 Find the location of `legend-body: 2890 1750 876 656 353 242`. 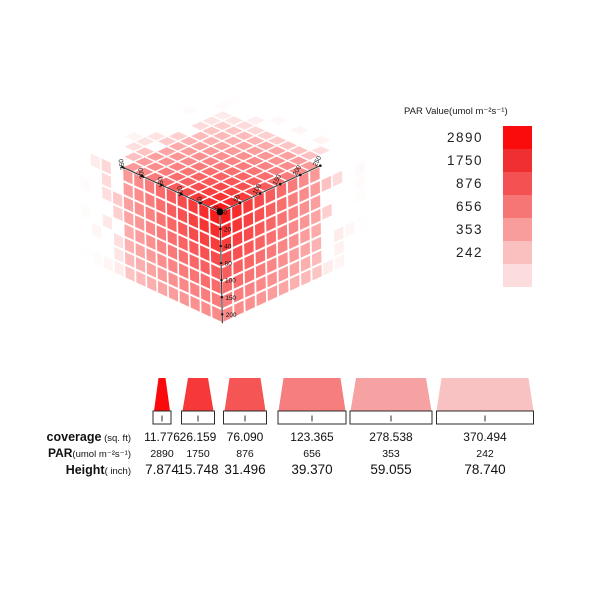

legend-body: 2890 1750 876 656 353 242 is located at coordinates (474, 206).